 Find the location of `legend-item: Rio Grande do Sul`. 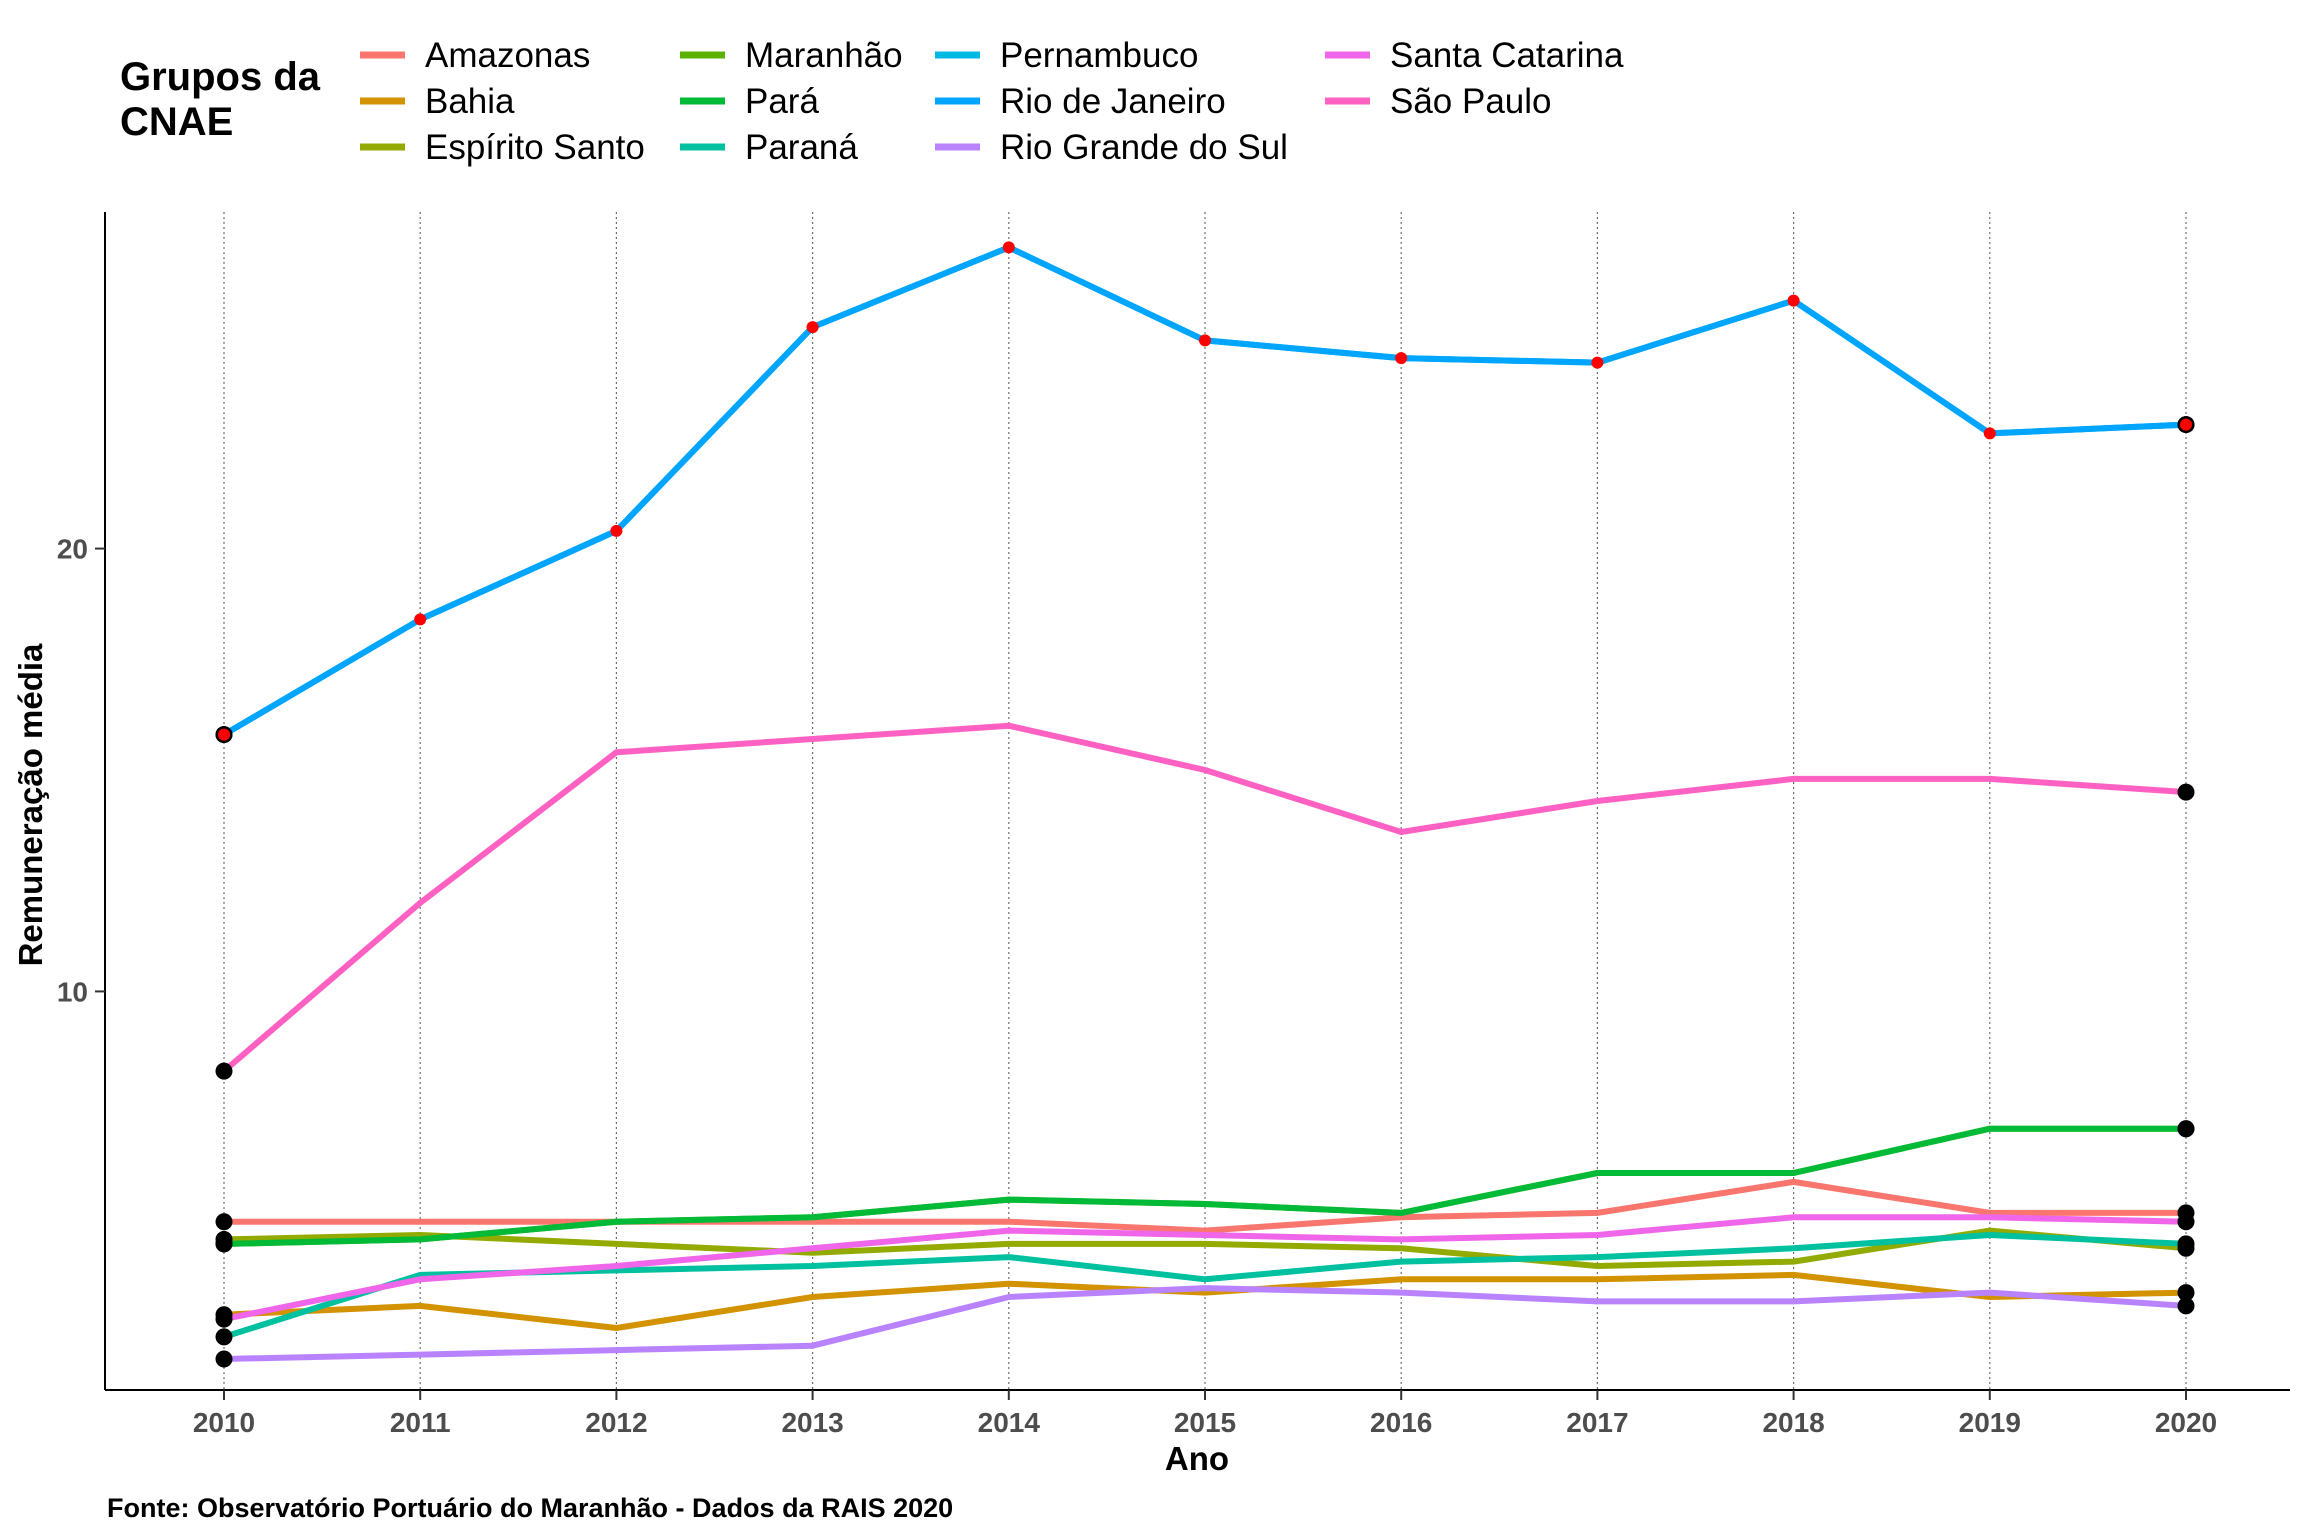

legend-item: Rio Grande do Sul is located at coordinates (1111, 147).